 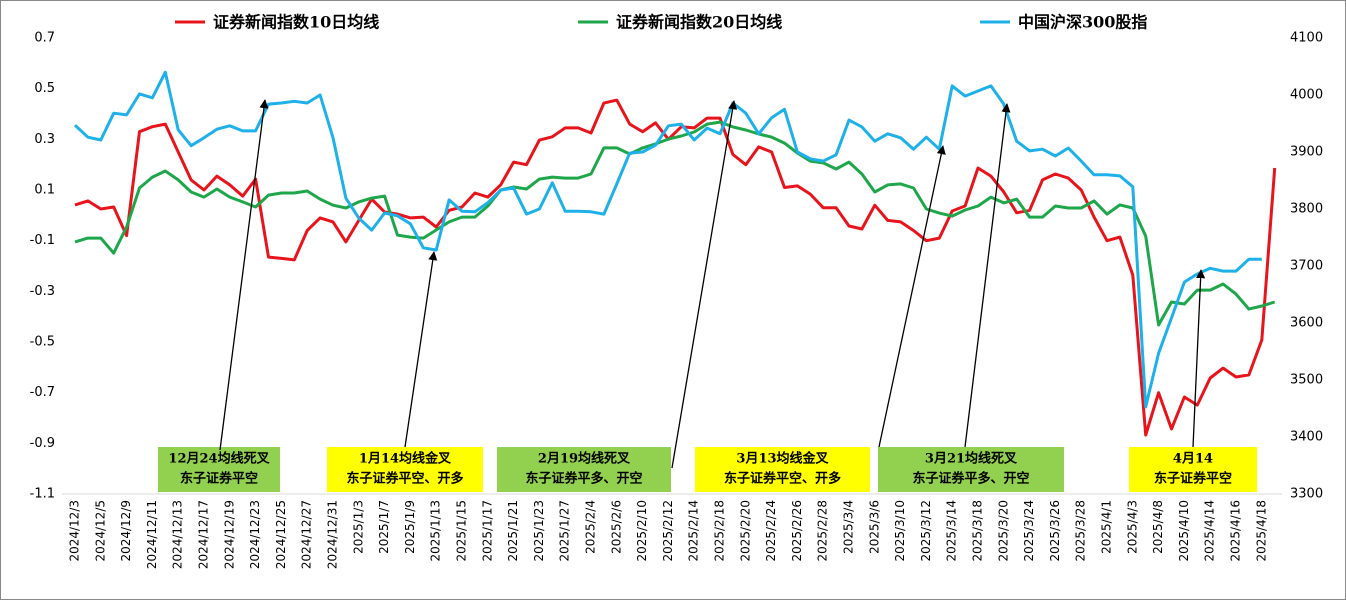 I want to click on x-tick-label: 2025/4/10, so click(x=1184, y=531).